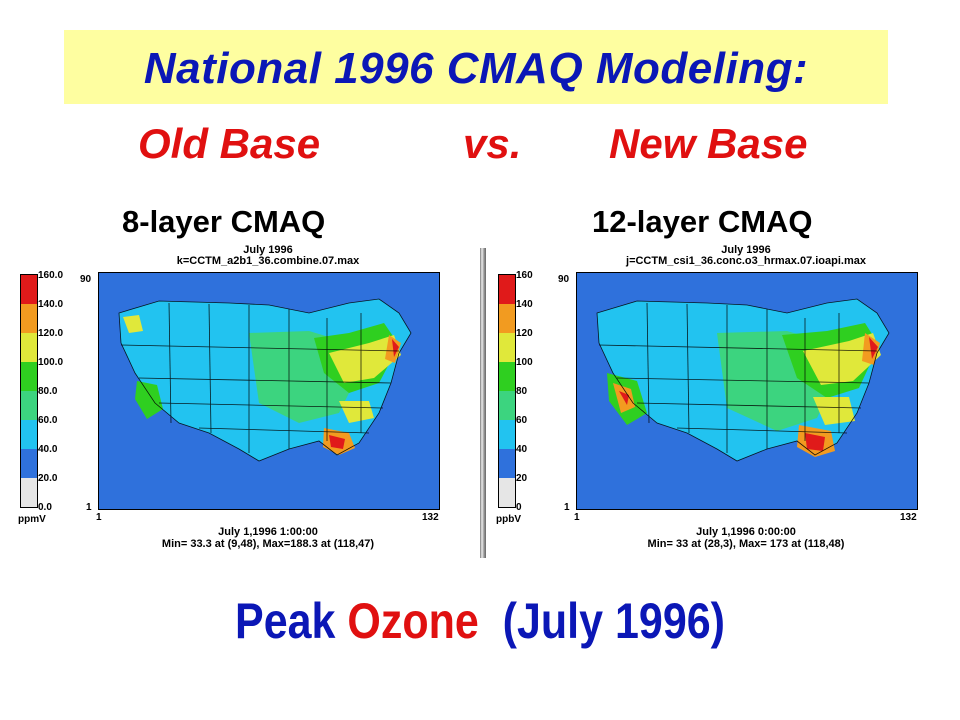  I want to click on legend-tick: 120, so click(524, 333).